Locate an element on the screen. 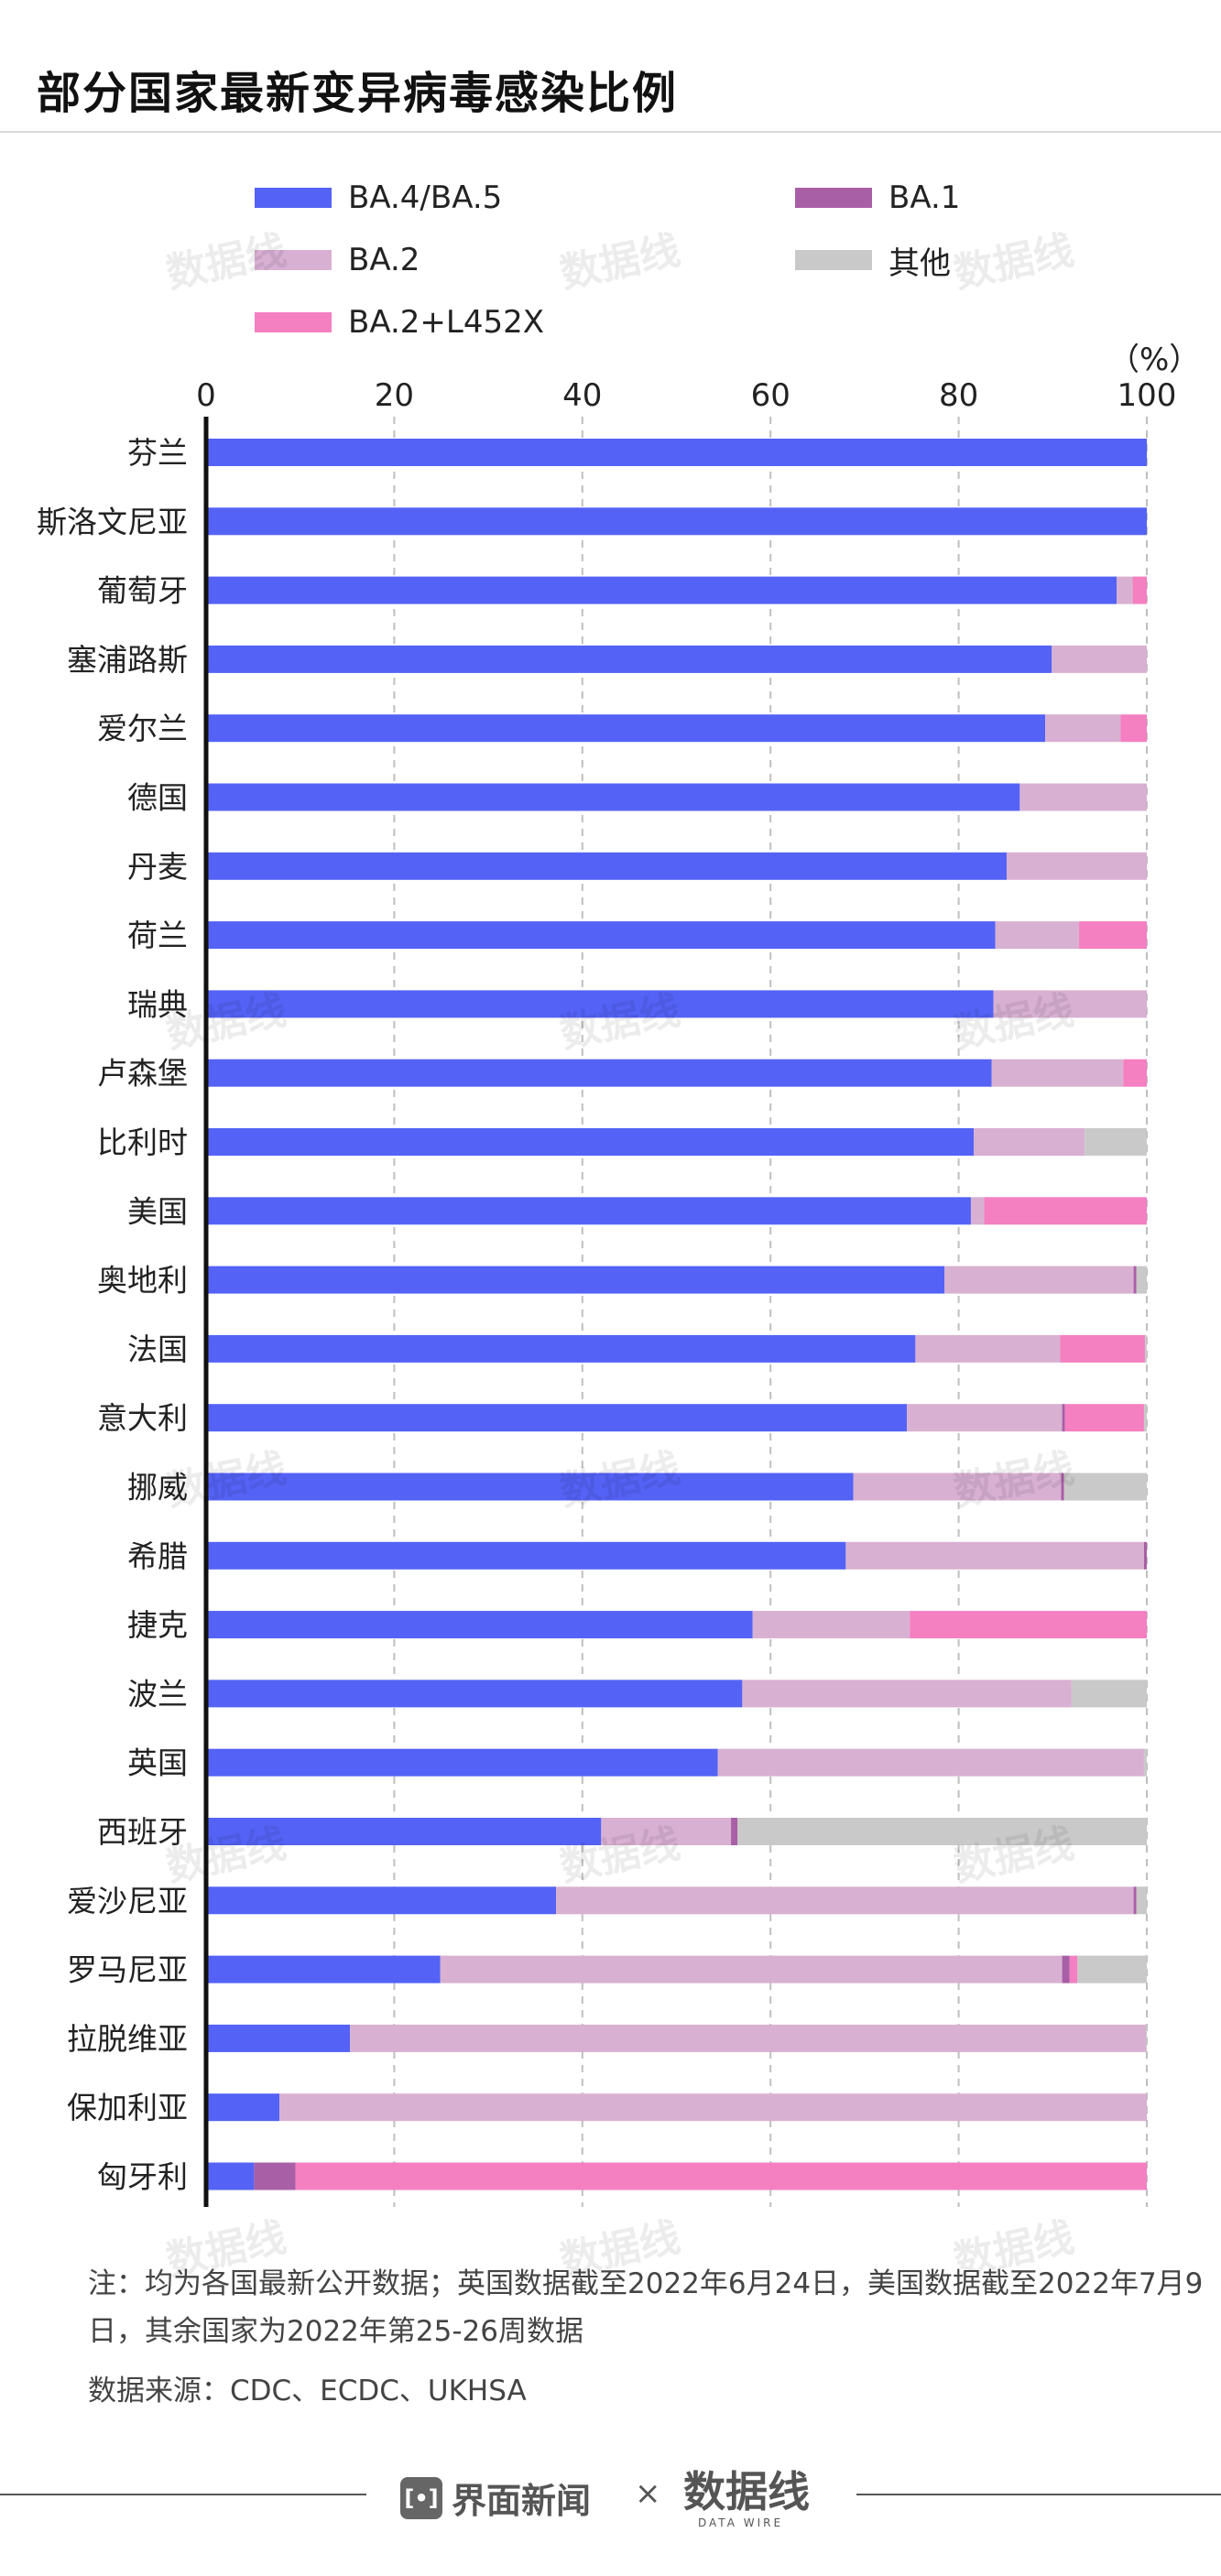 The image size is (1221, 2576). legend-label-ba1: BA.1 is located at coordinates (925, 197).